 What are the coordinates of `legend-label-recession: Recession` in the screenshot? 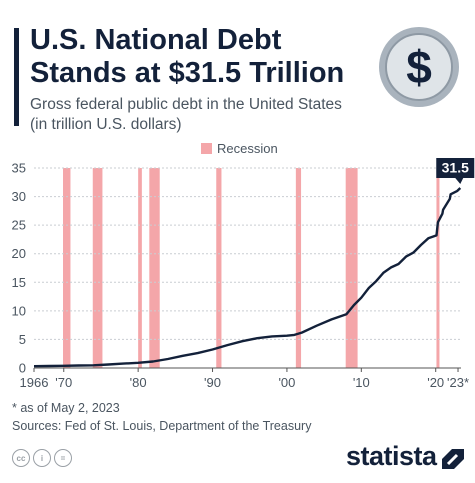 It's located at (247, 148).